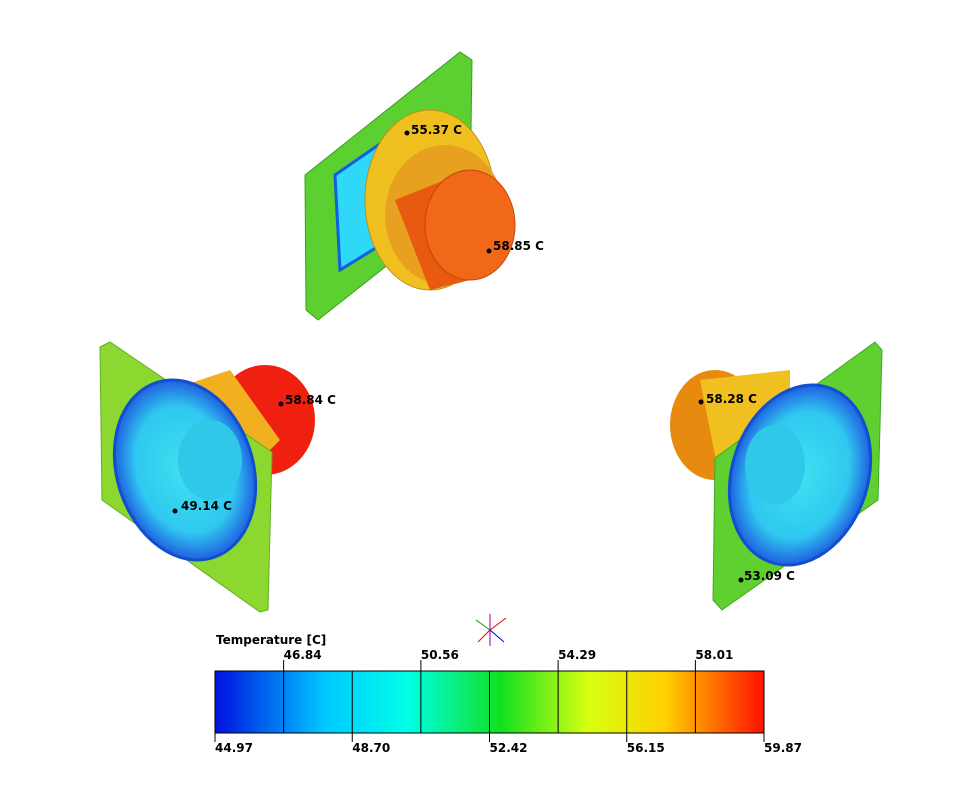 The image size is (954, 806). Describe the element at coordinates (436, 130) in the screenshot. I see `probe-label: 55.37 C` at that location.